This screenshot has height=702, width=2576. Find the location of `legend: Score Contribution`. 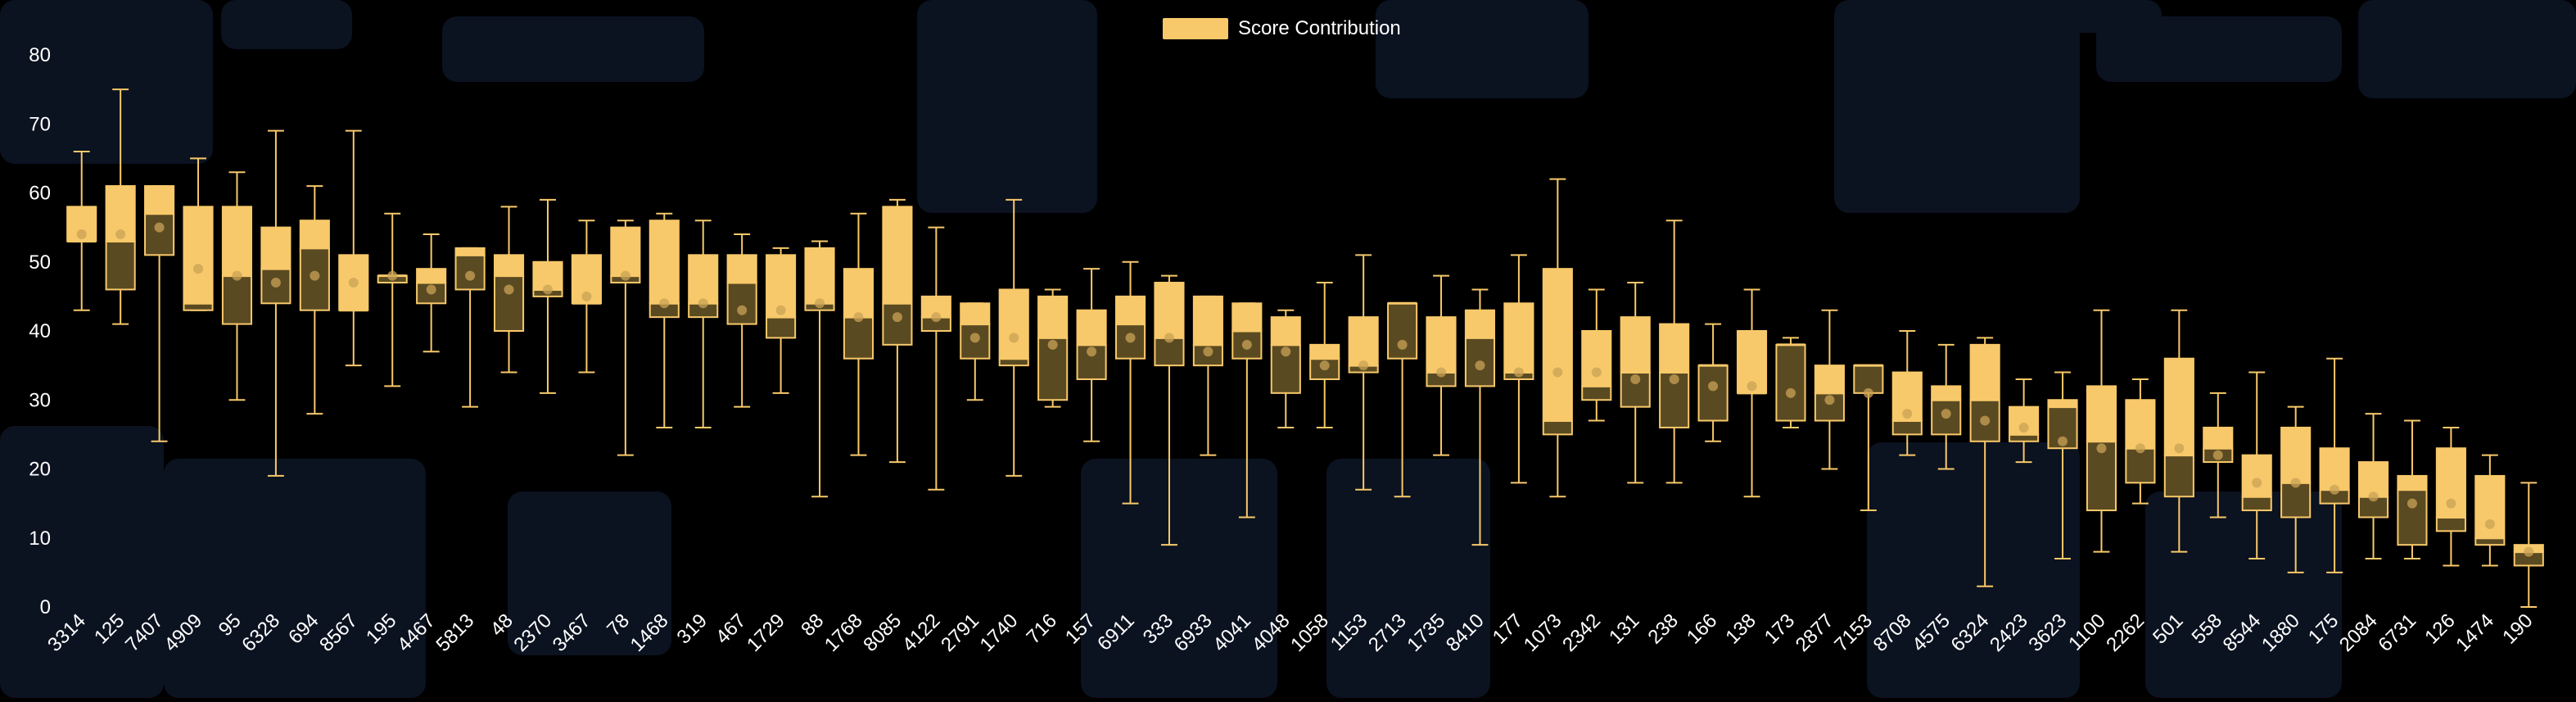

legend: Score Contribution is located at coordinates (1282, 28).